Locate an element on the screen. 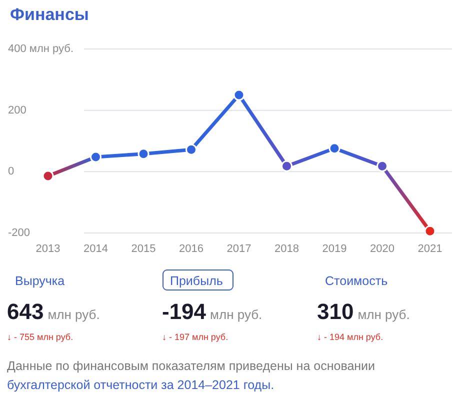 The image size is (462, 398). x-tick-label: 2020 is located at coordinates (382, 249).